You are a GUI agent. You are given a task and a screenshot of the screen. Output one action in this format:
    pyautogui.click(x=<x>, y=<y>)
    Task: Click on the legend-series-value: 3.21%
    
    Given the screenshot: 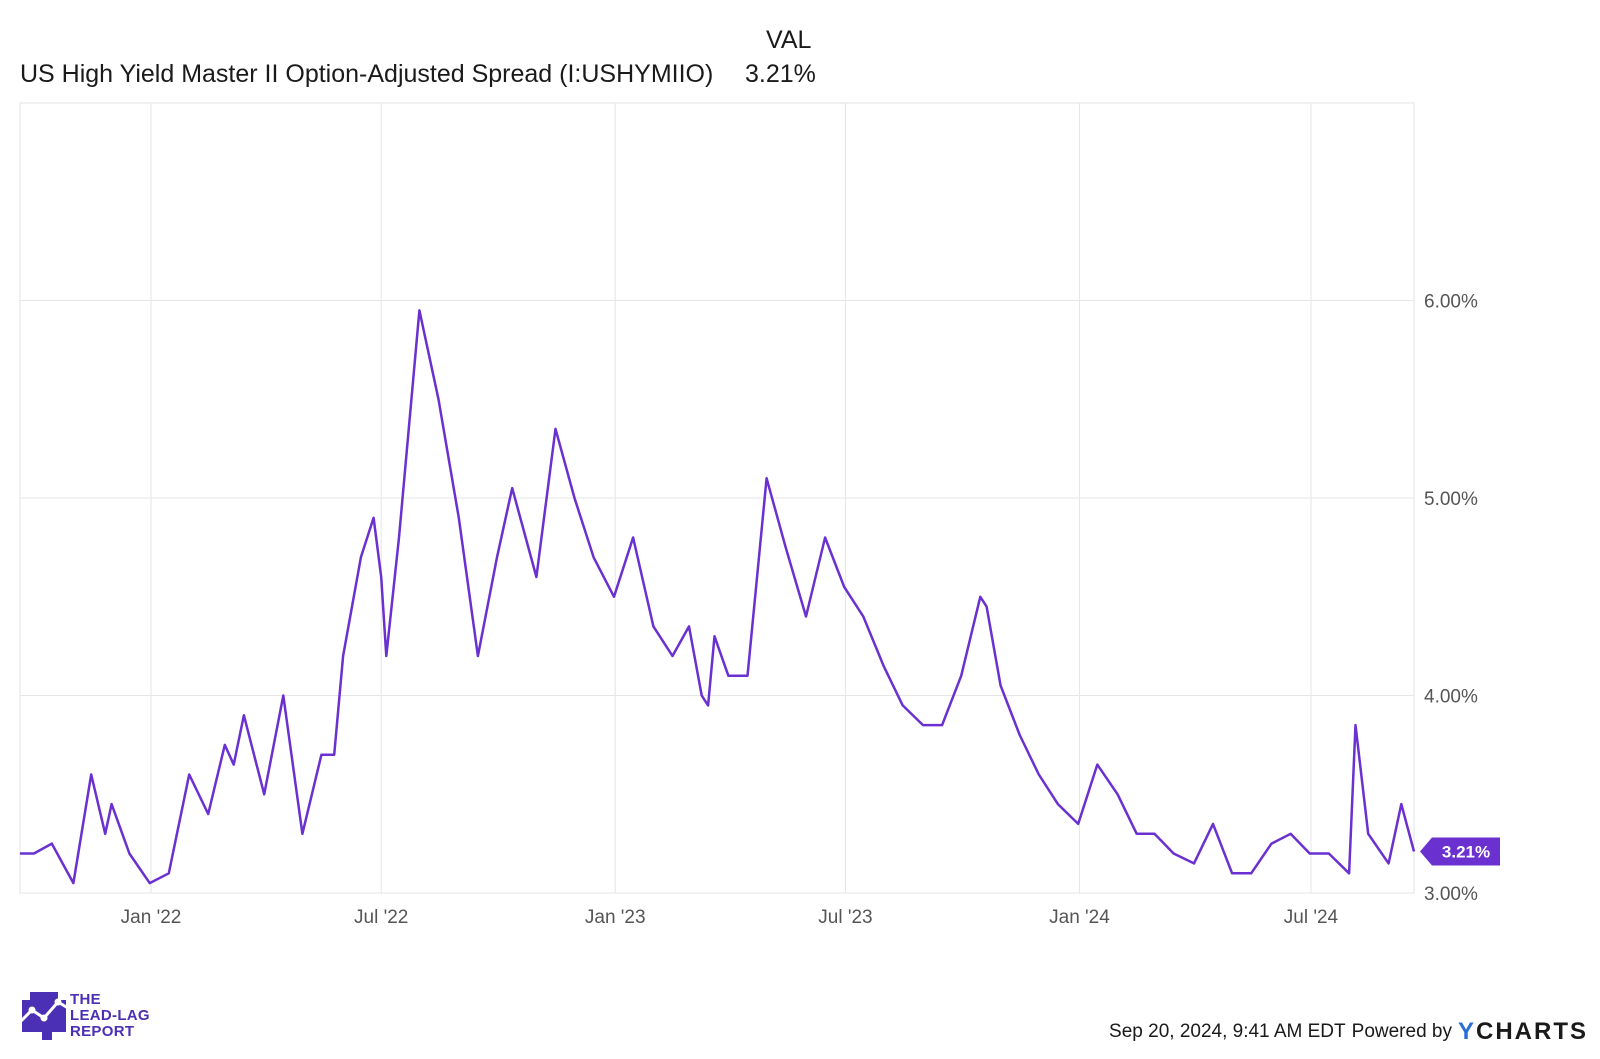 What is the action you would take?
    pyautogui.click(x=780, y=74)
    